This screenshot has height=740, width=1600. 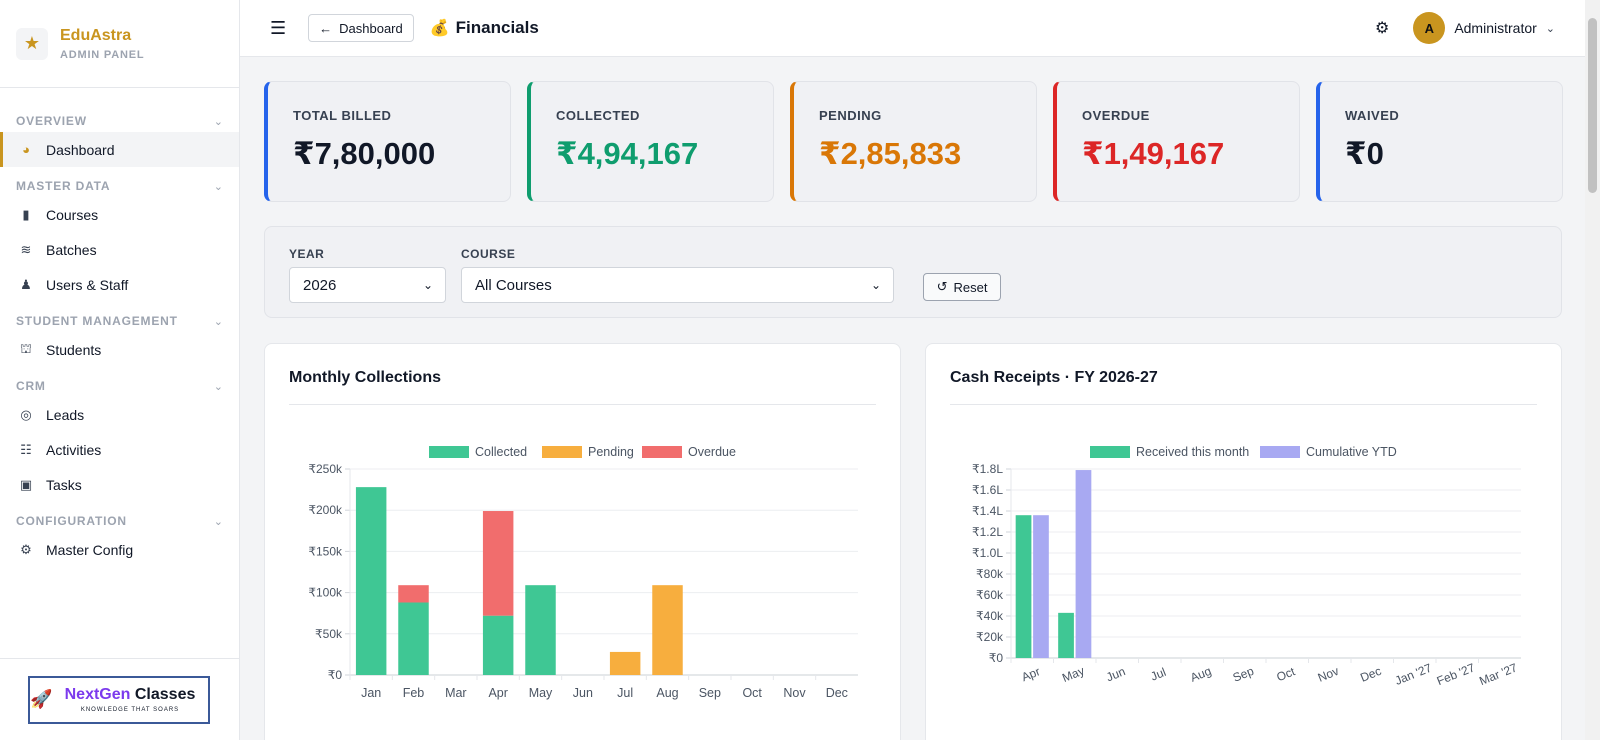 I want to click on legend-label: Cumulative YTD, so click(x=1351, y=452).